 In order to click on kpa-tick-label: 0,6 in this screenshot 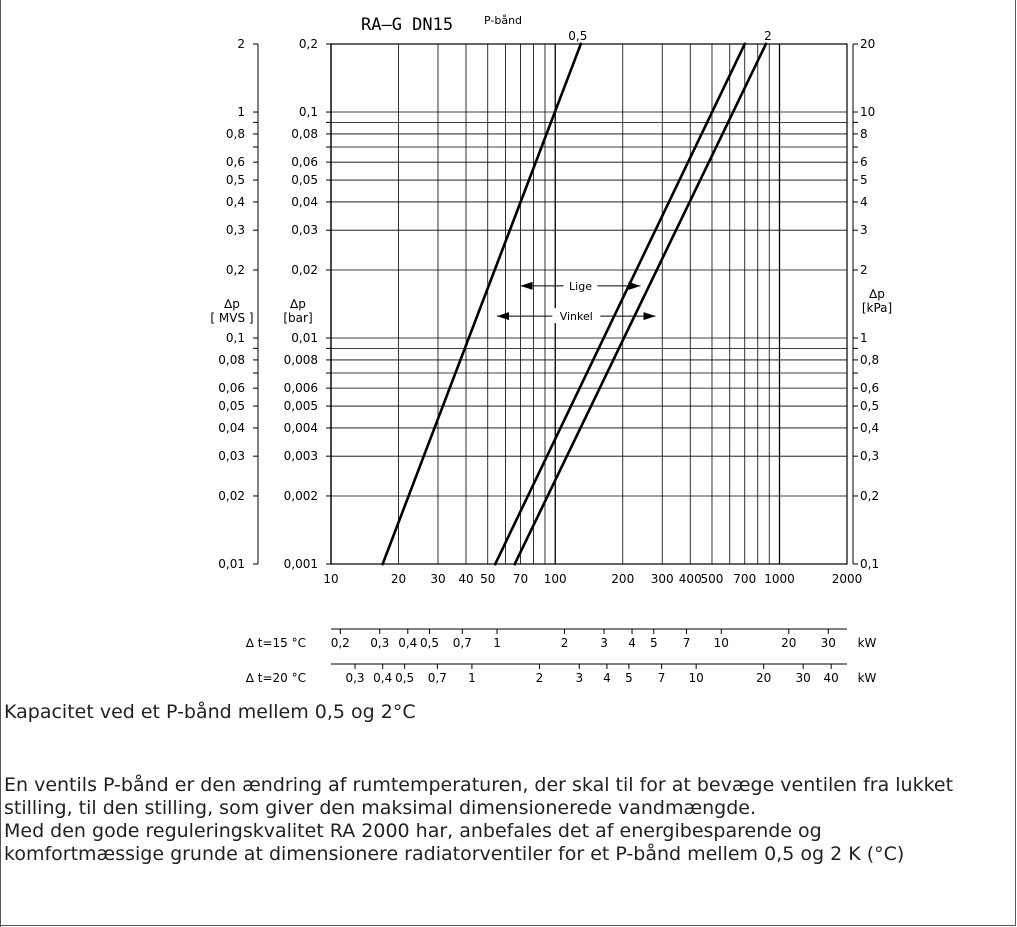, I will do `click(869, 388)`.